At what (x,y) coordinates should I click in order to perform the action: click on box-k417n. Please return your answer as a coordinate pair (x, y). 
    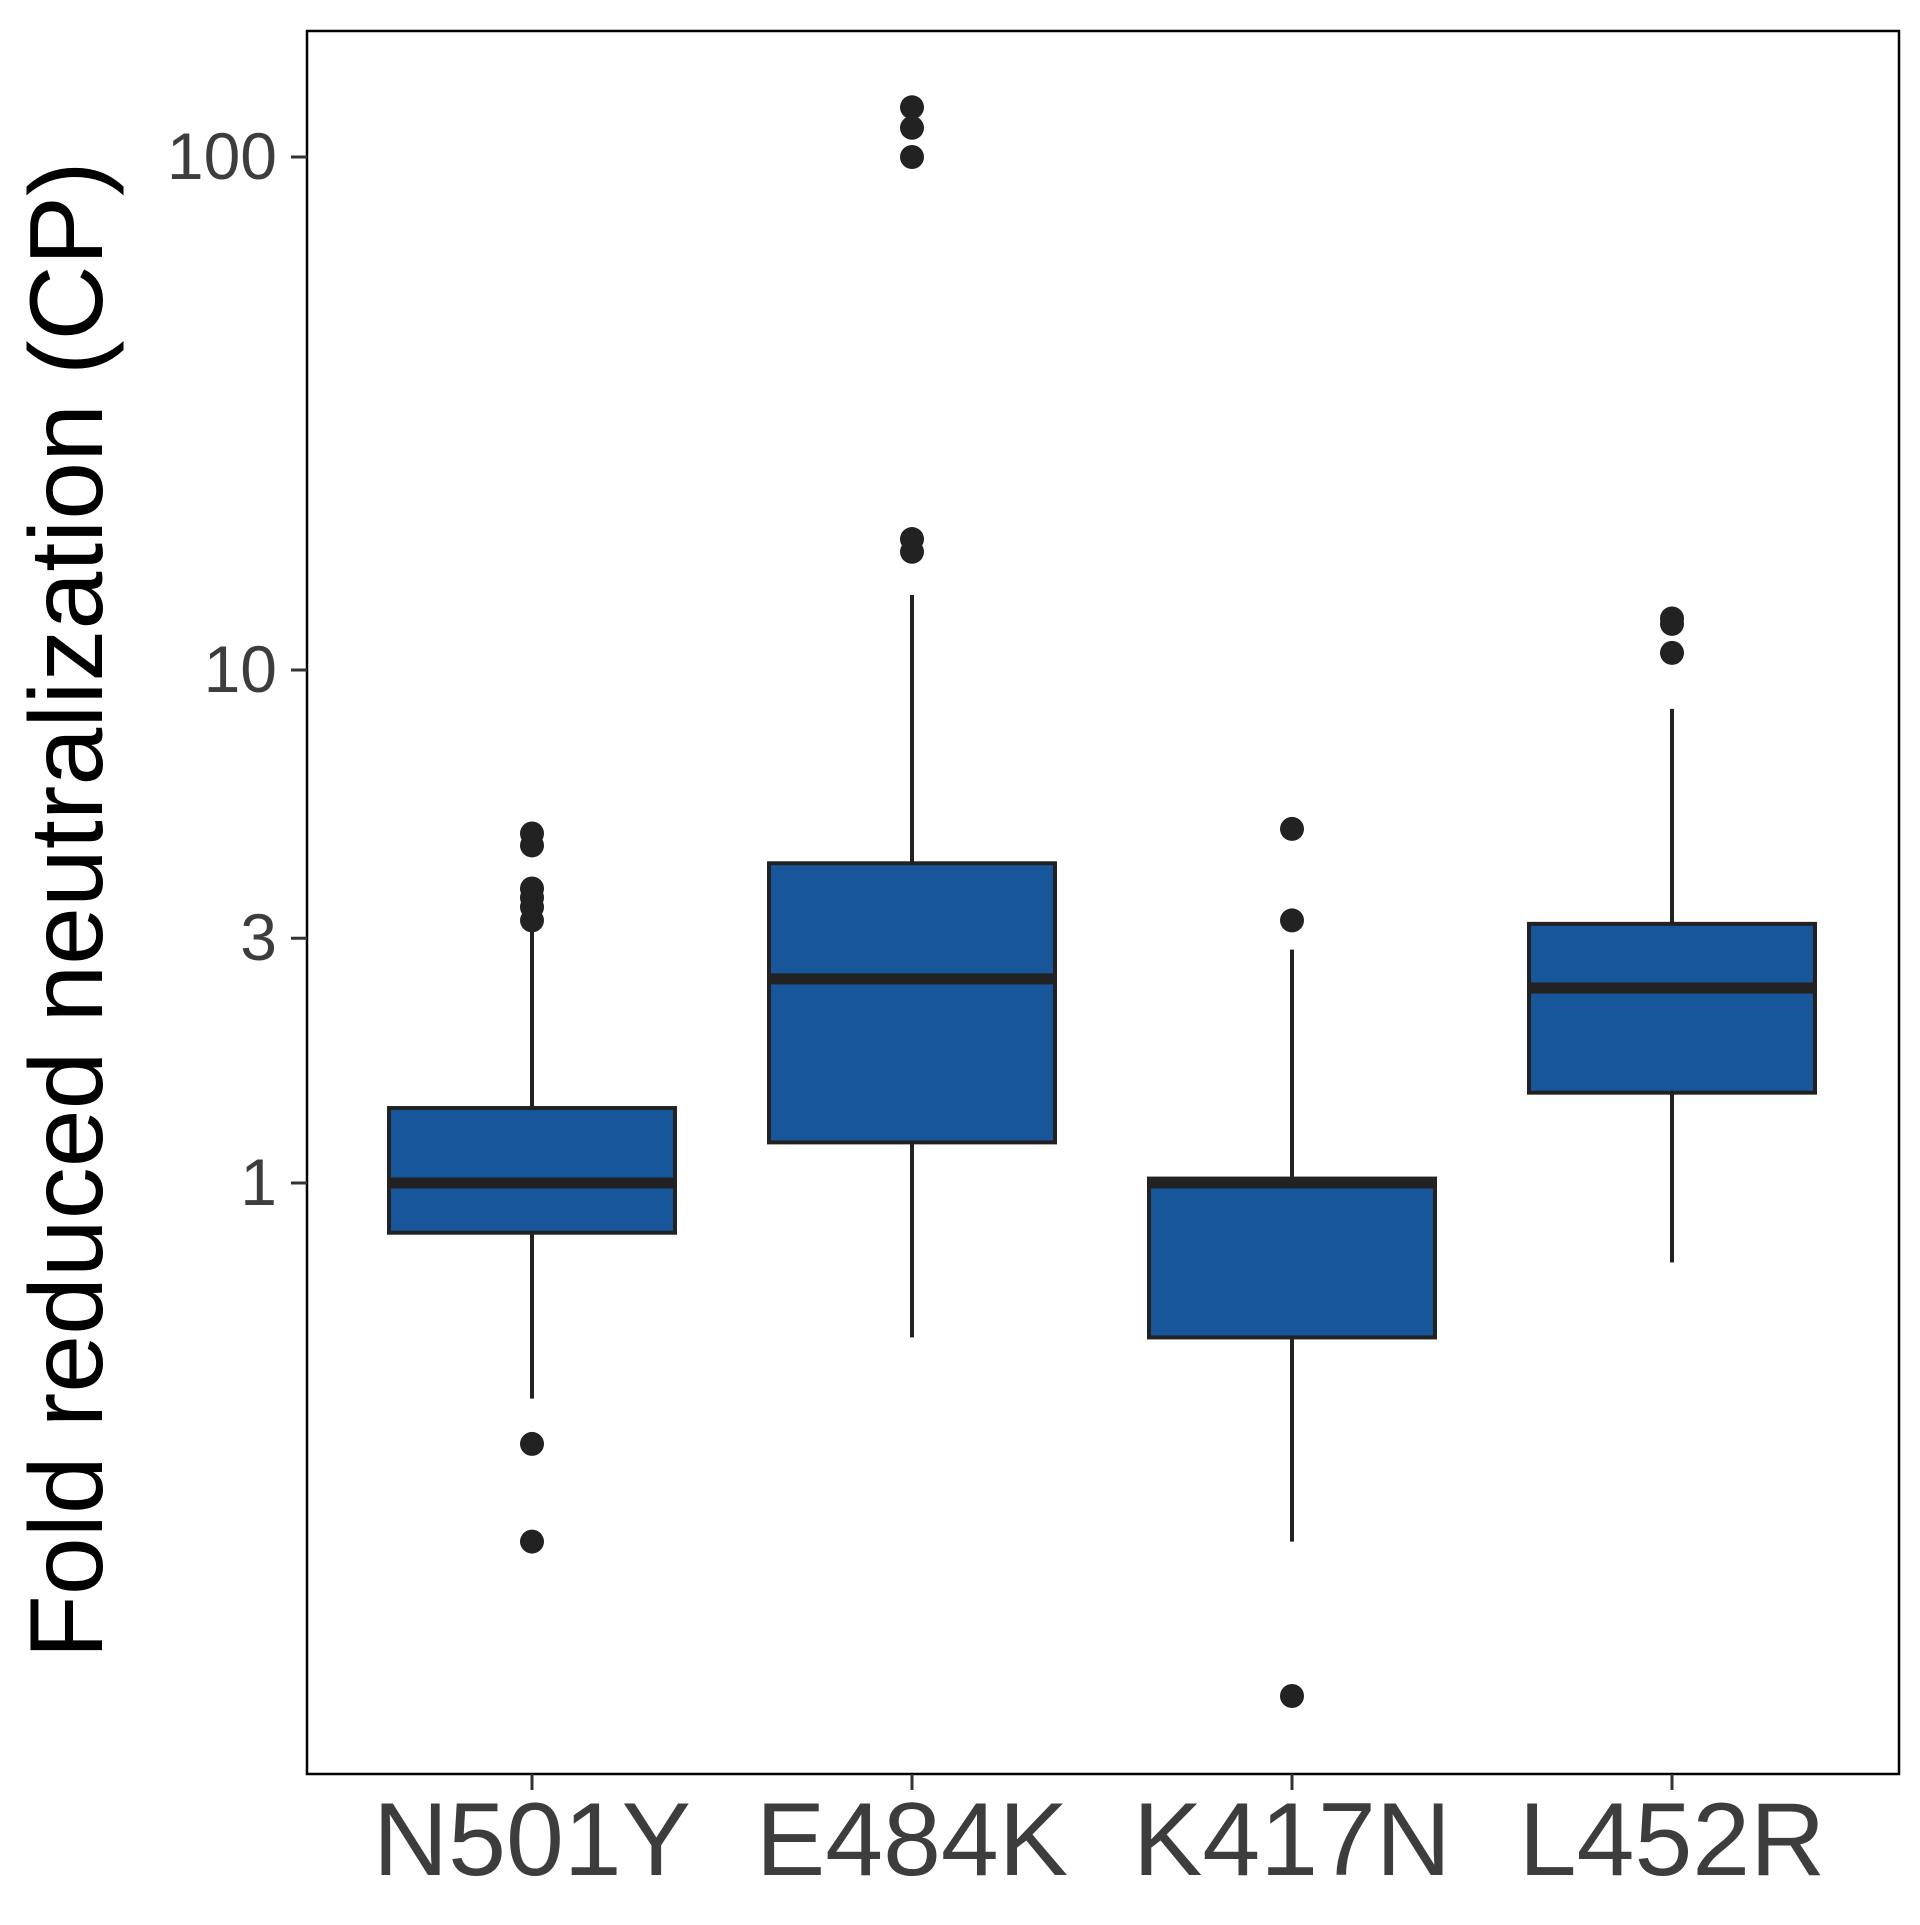
    Looking at the image, I should click on (1292, 1262).